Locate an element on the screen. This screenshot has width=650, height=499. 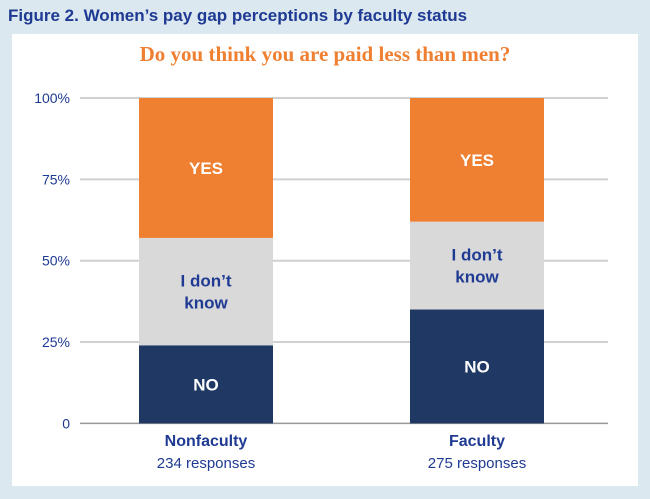
category-label: Nonfaculty is located at coordinates (206, 441).